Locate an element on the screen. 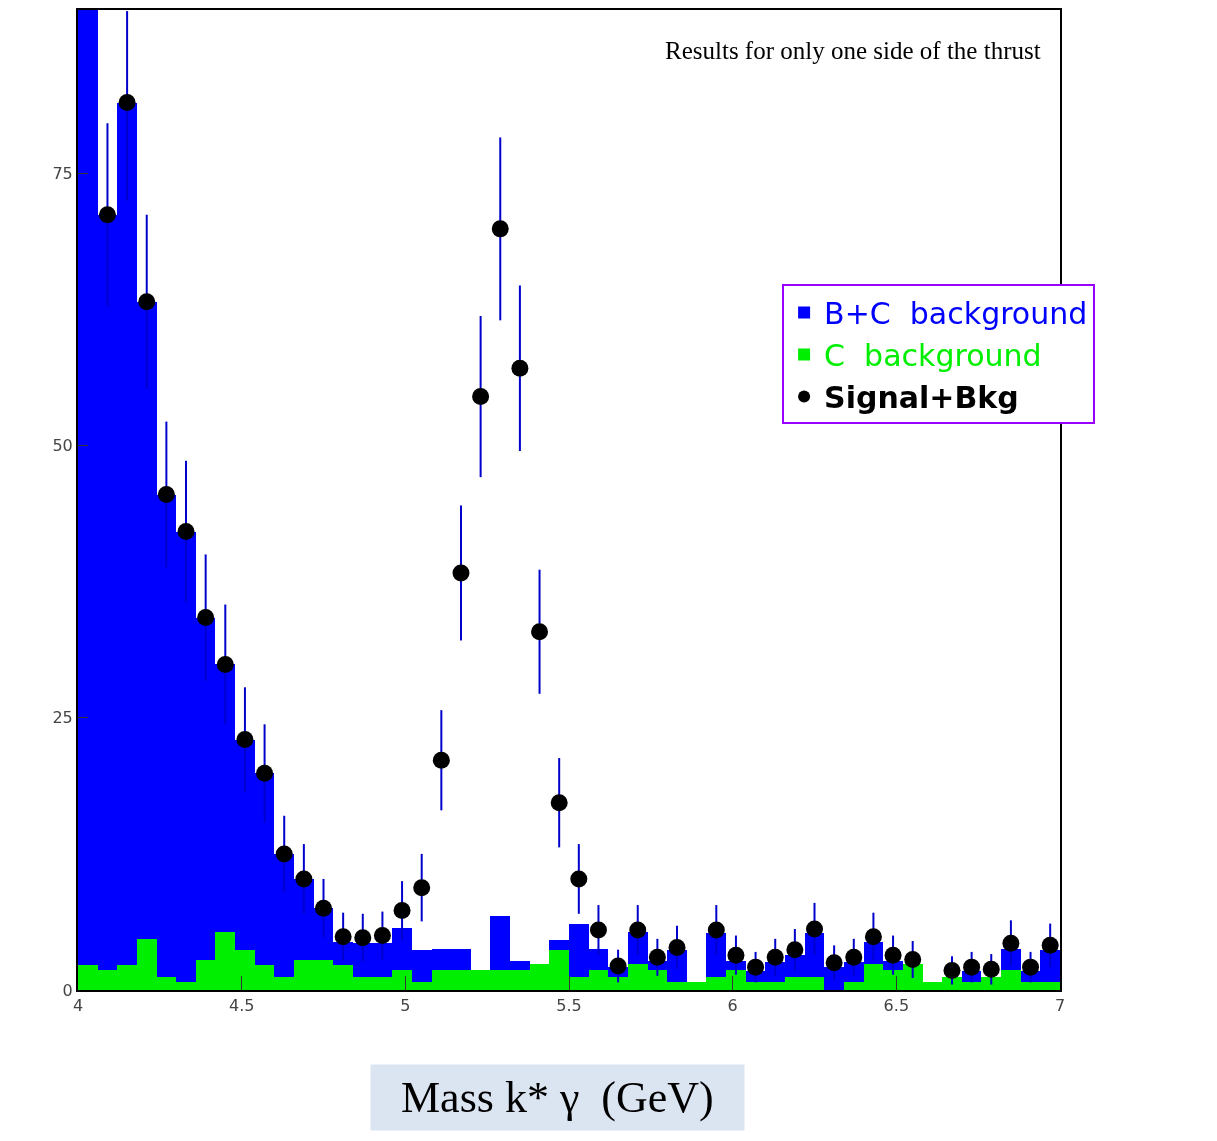 The width and height of the screenshot is (1217, 1141). legend-label: B+C background is located at coordinates (956, 314).